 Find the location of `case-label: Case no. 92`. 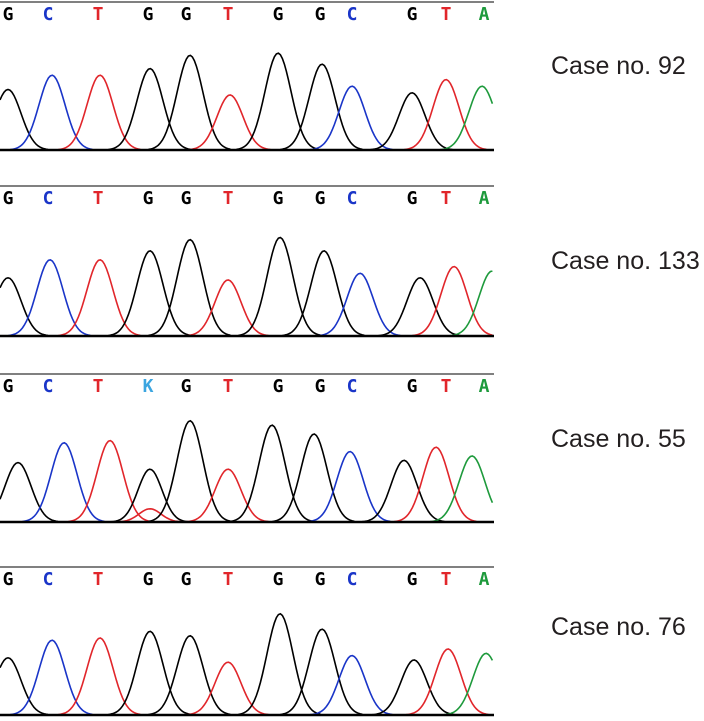

case-label: Case no. 92 is located at coordinates (618, 66).